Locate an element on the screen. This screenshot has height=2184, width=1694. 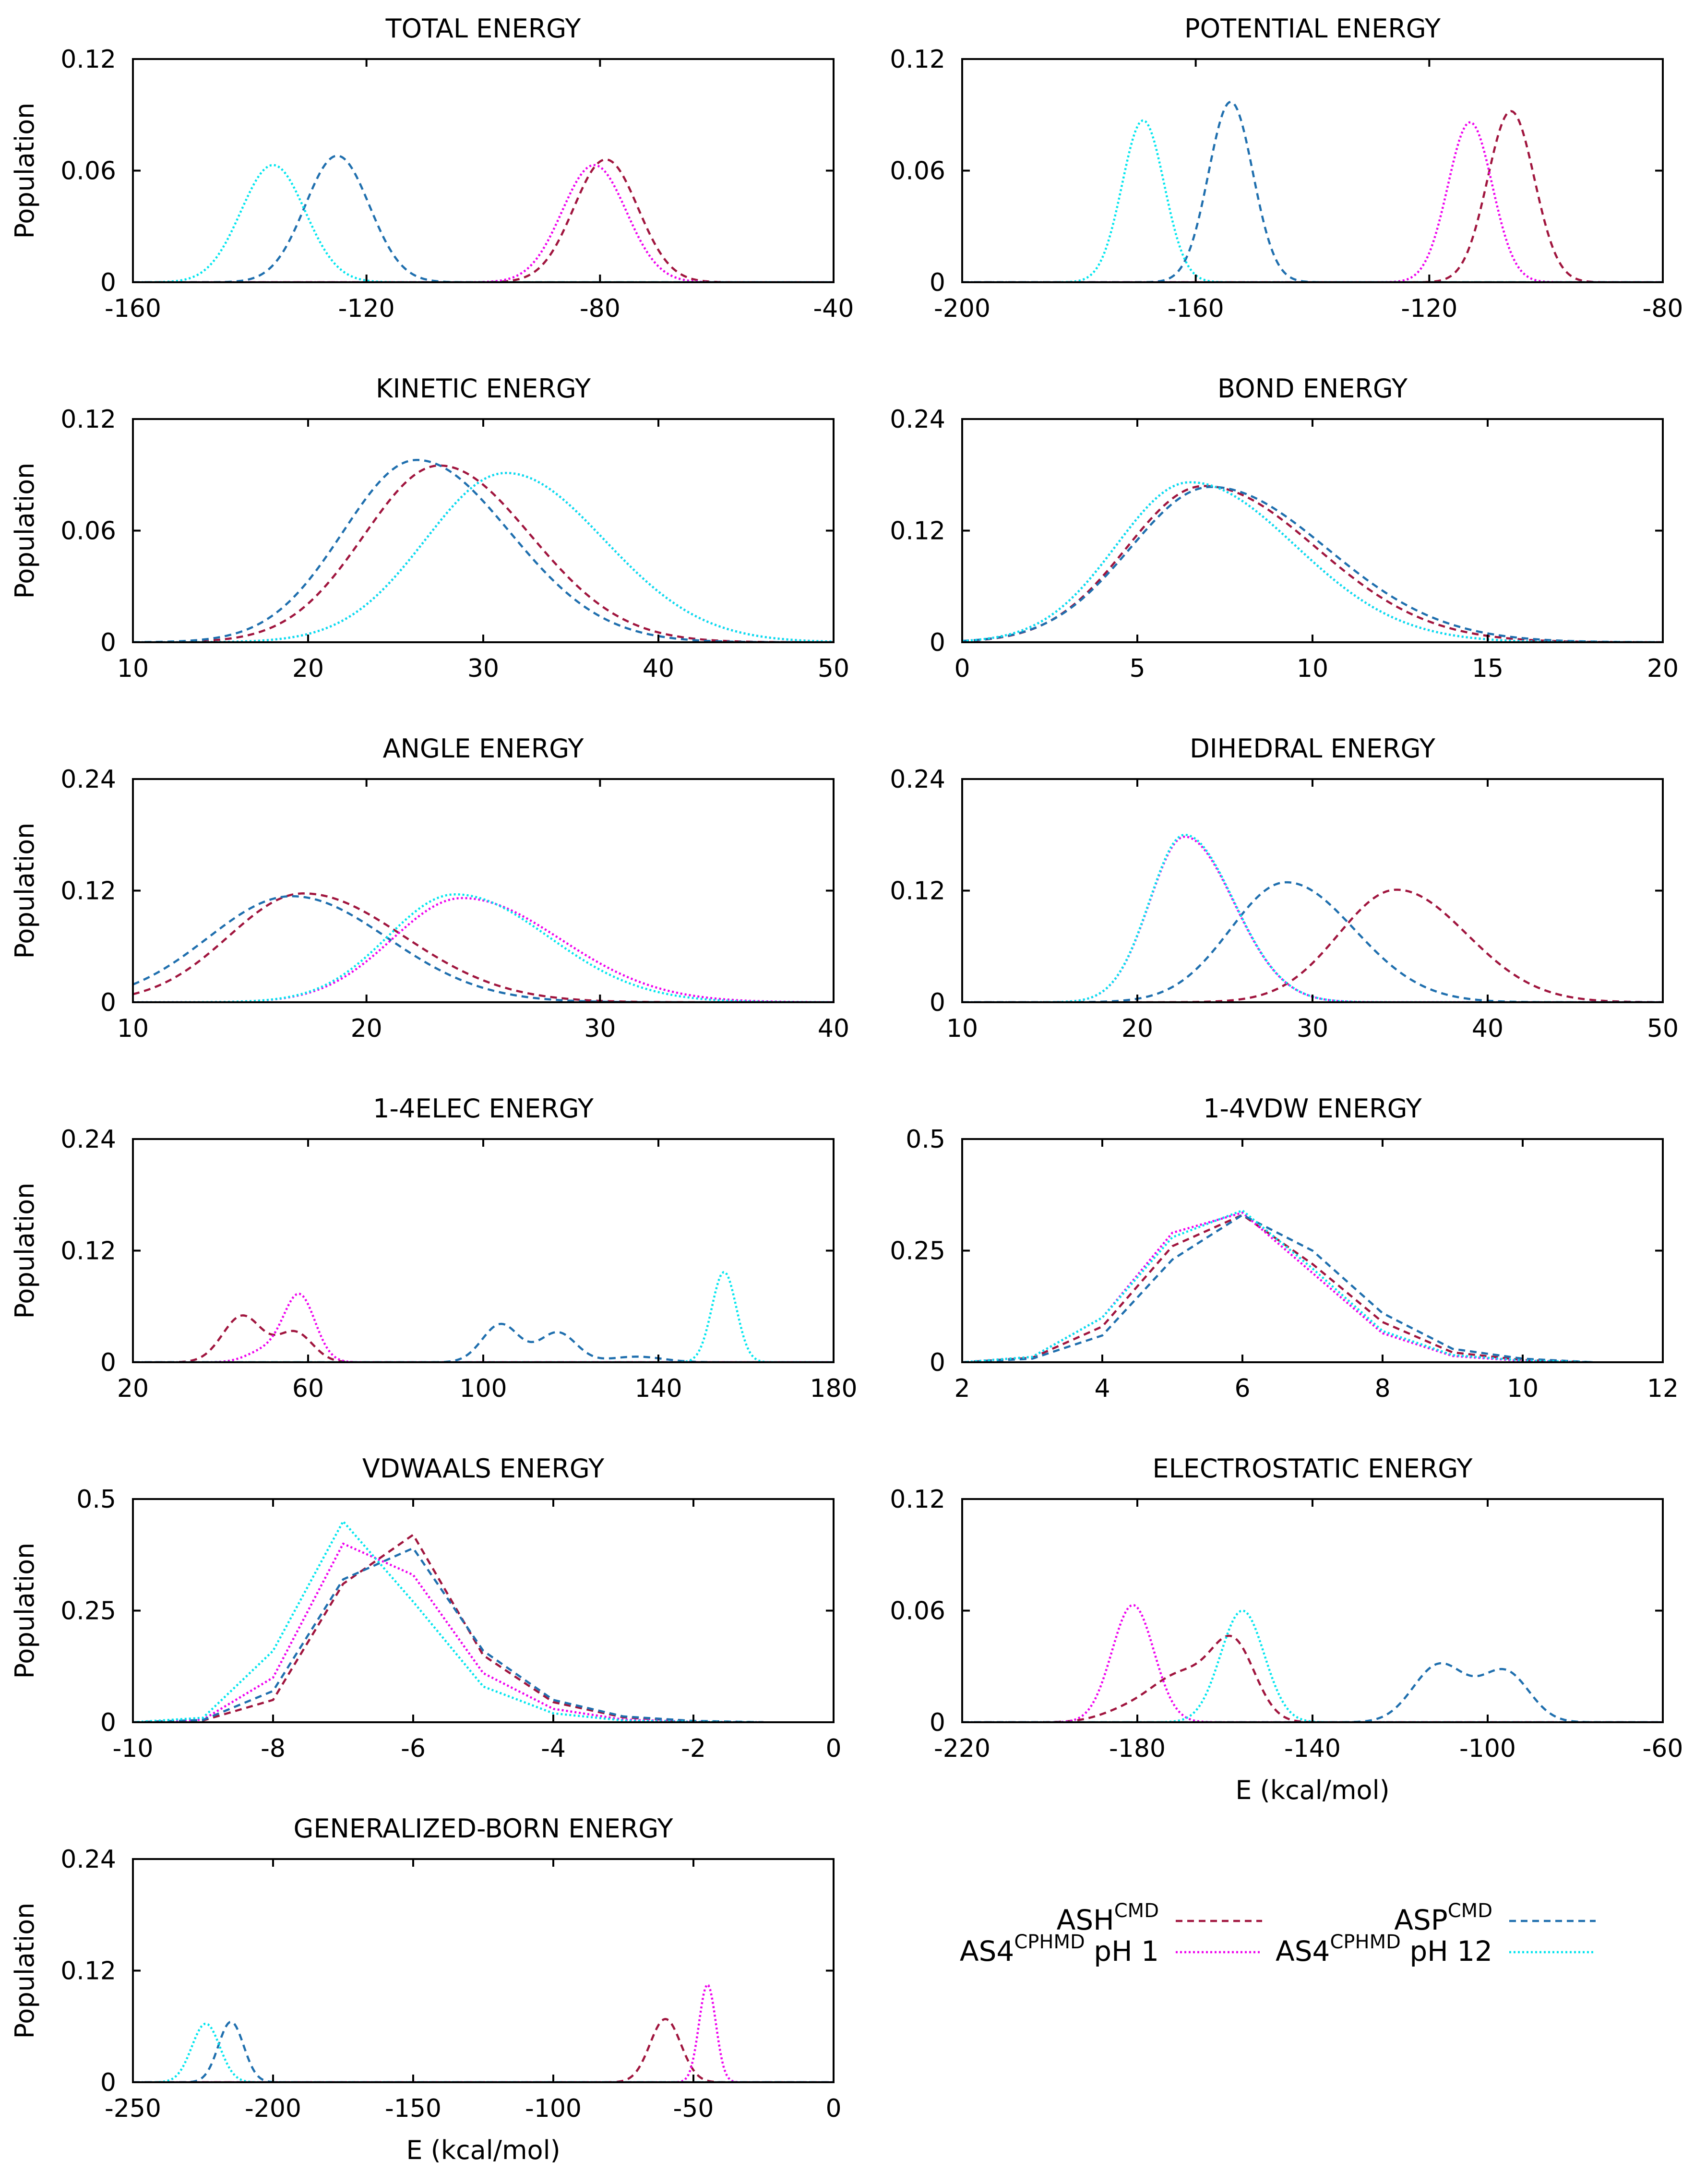
panel-title: DIHEDRAL ENERGY is located at coordinates (1313, 748).